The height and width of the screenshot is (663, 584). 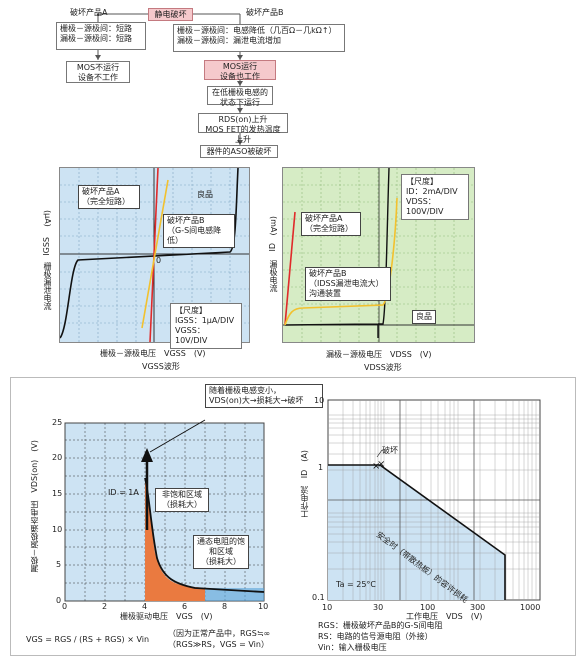 I want to click on vds-x-tick-2: 4, so click(x=145, y=606).